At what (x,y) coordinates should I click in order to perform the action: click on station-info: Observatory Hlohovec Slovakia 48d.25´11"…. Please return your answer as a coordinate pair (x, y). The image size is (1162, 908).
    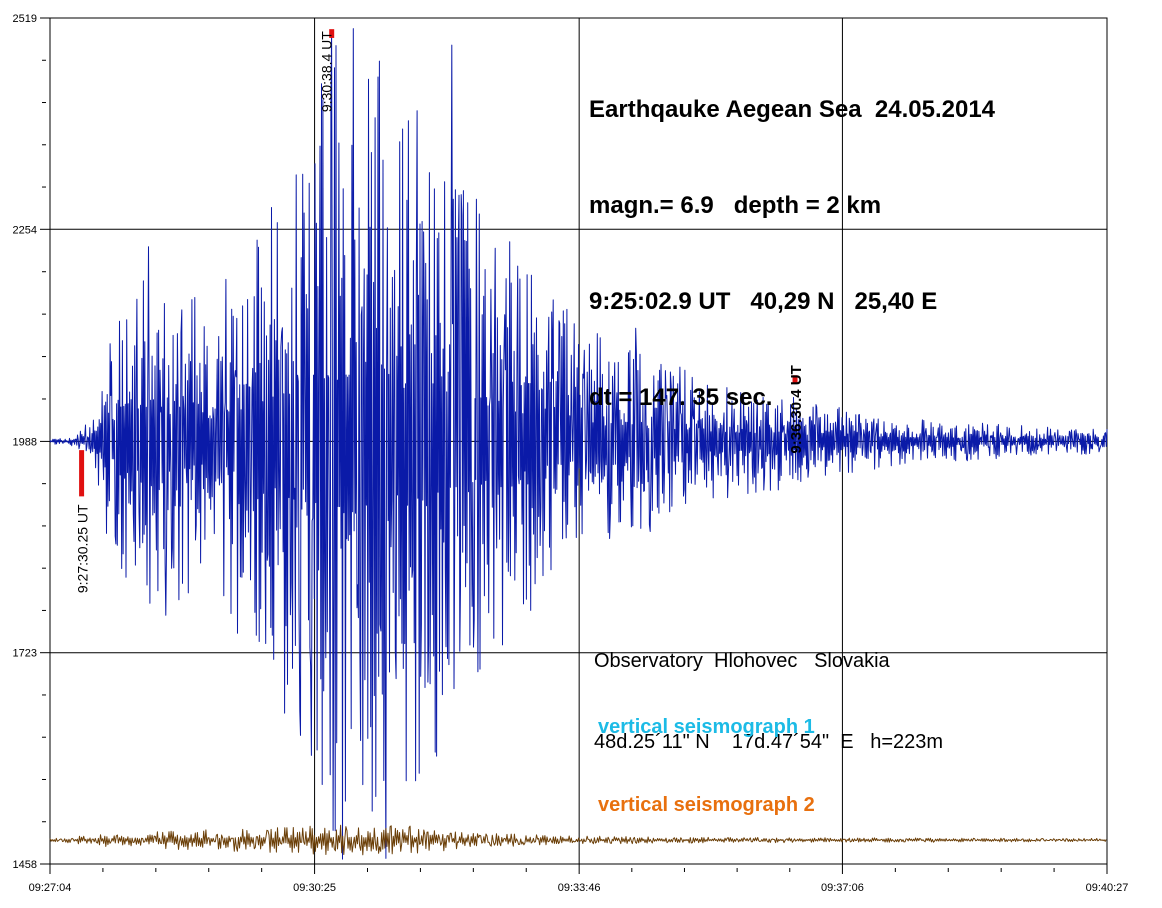
    Looking at the image, I should click on (768, 688).